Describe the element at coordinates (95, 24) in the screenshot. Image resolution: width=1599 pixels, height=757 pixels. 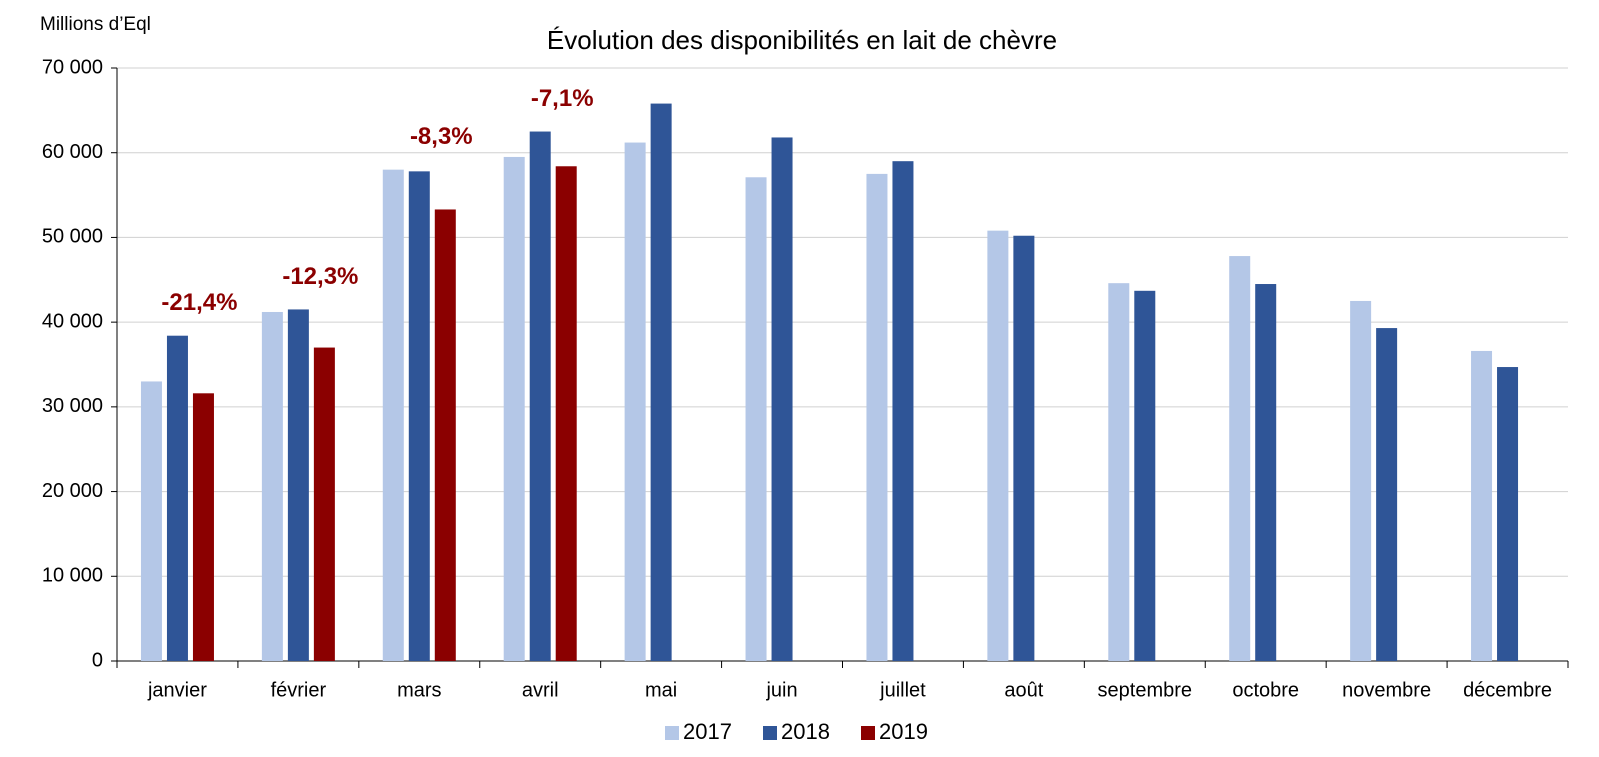
I see `y-axis-label: Millions d’Eql` at that location.